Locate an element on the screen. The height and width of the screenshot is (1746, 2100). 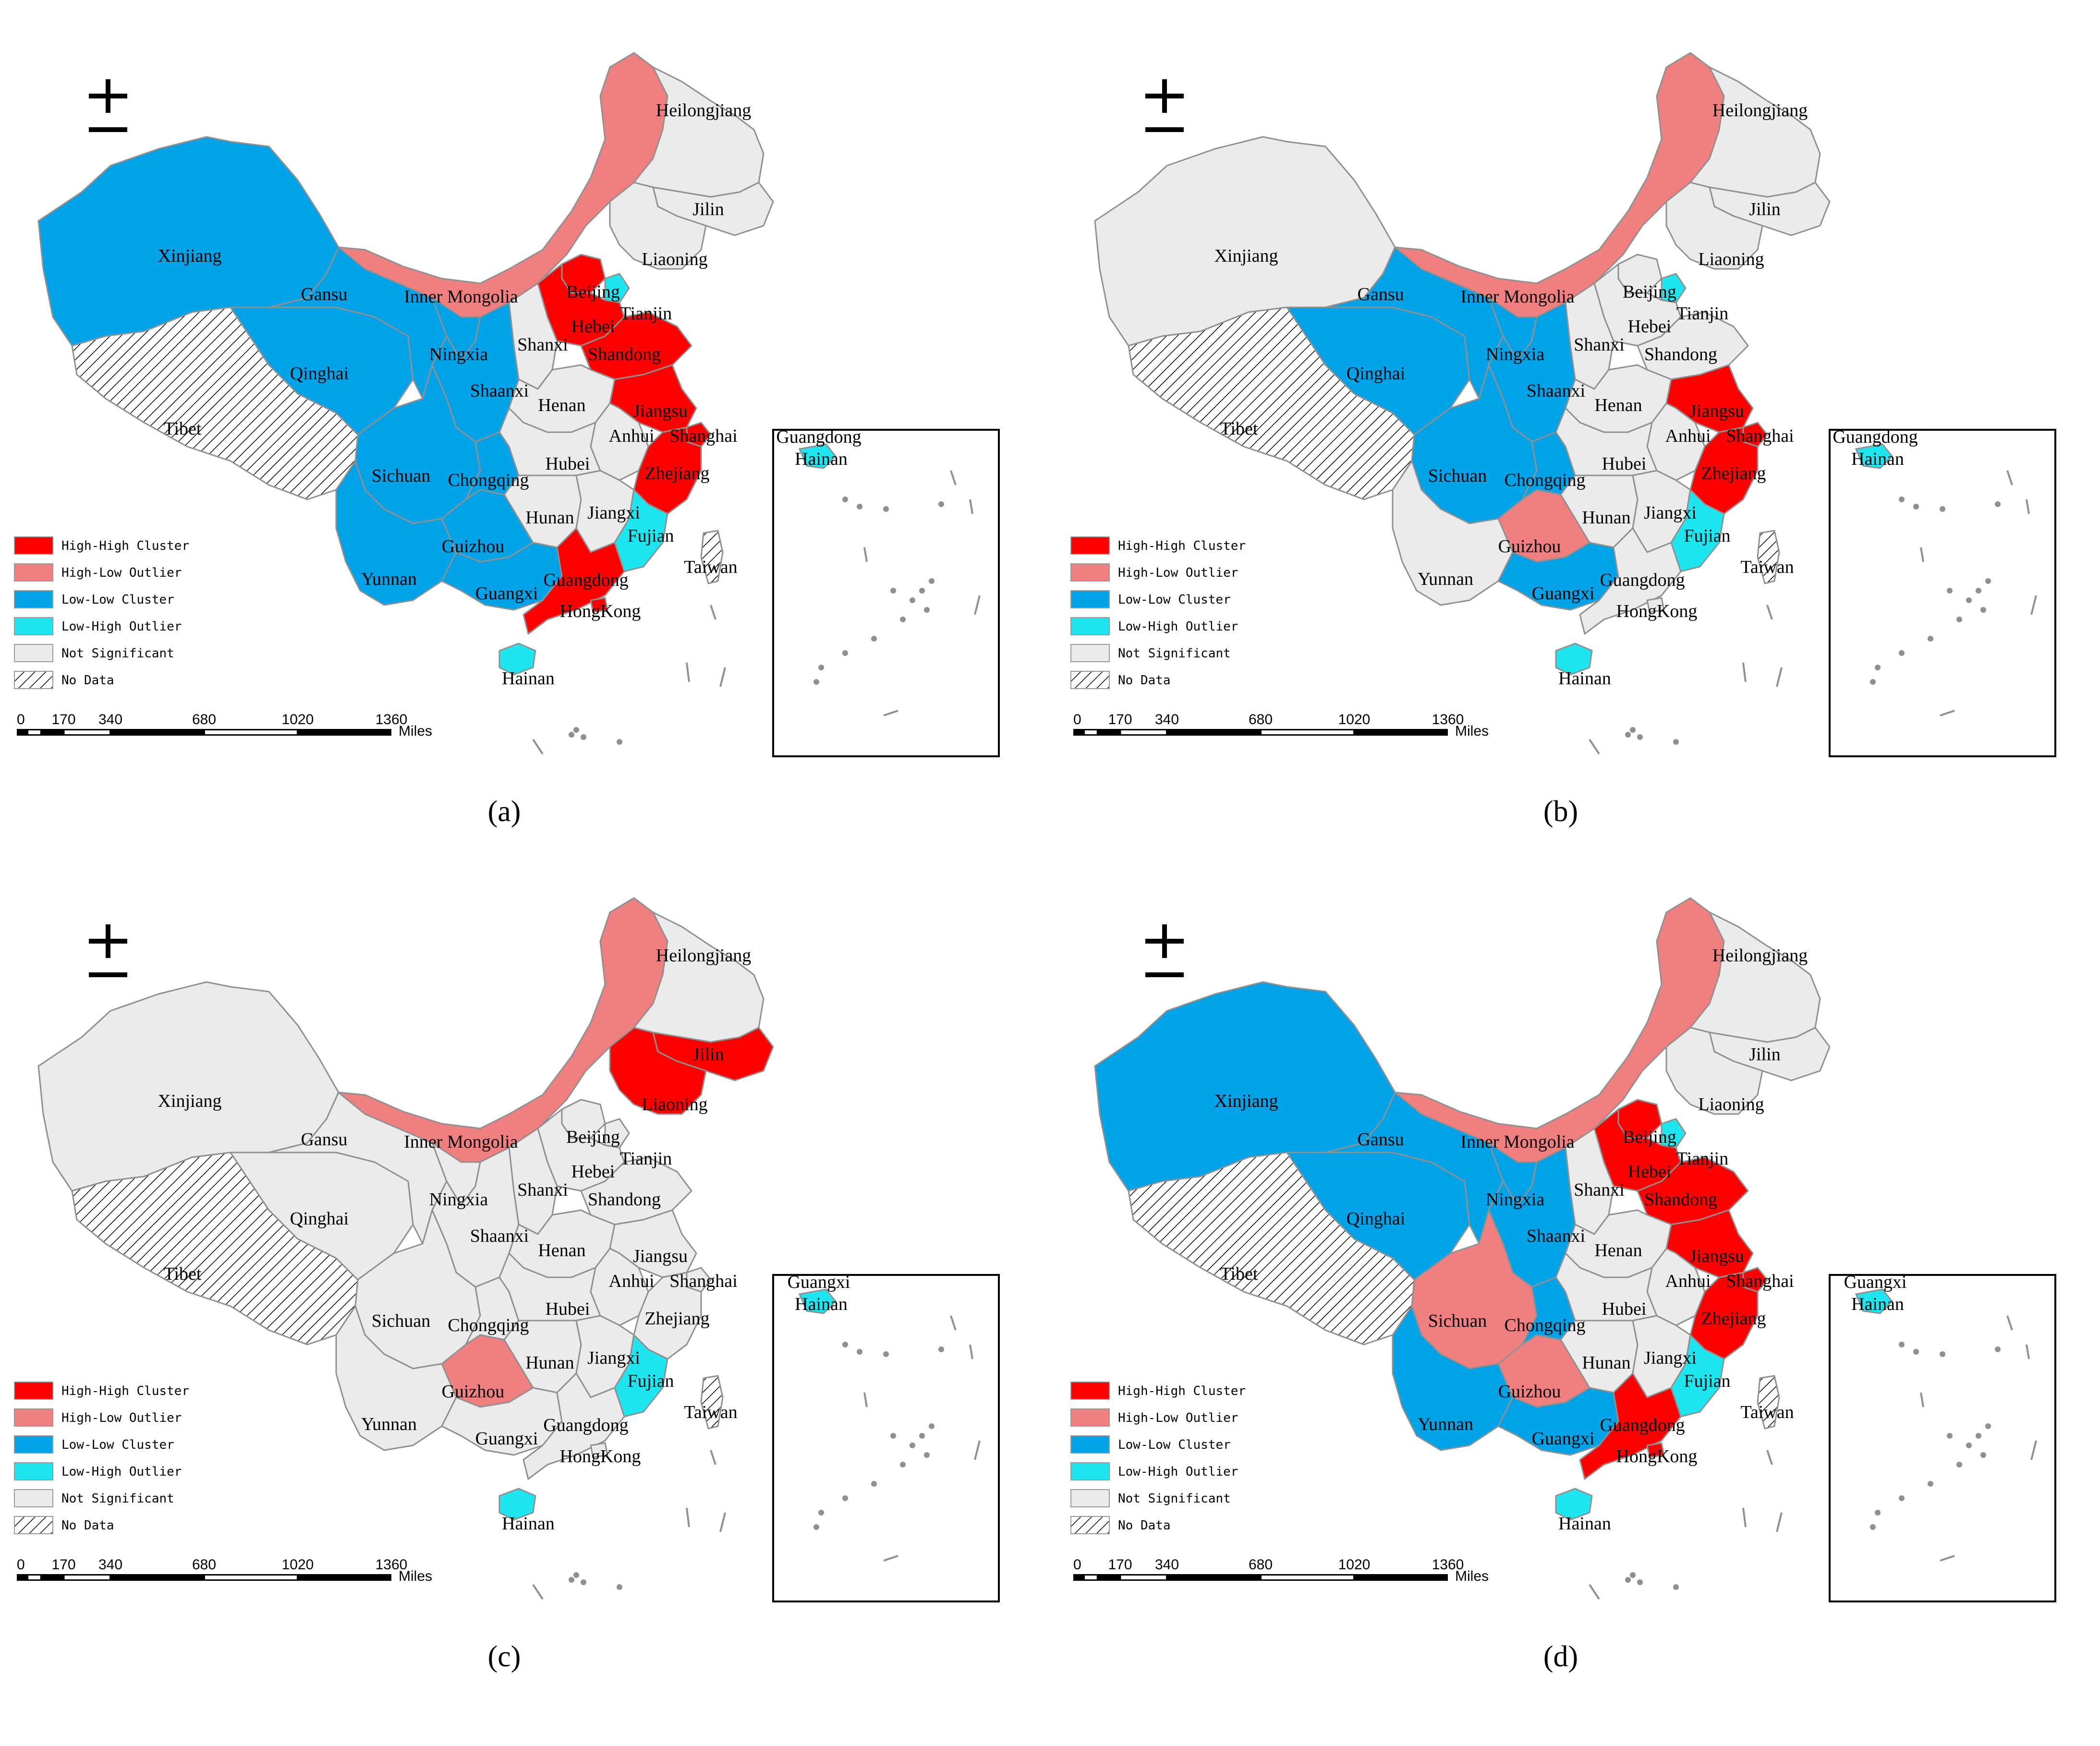
province-hongkong is located at coordinates (599, 1450).